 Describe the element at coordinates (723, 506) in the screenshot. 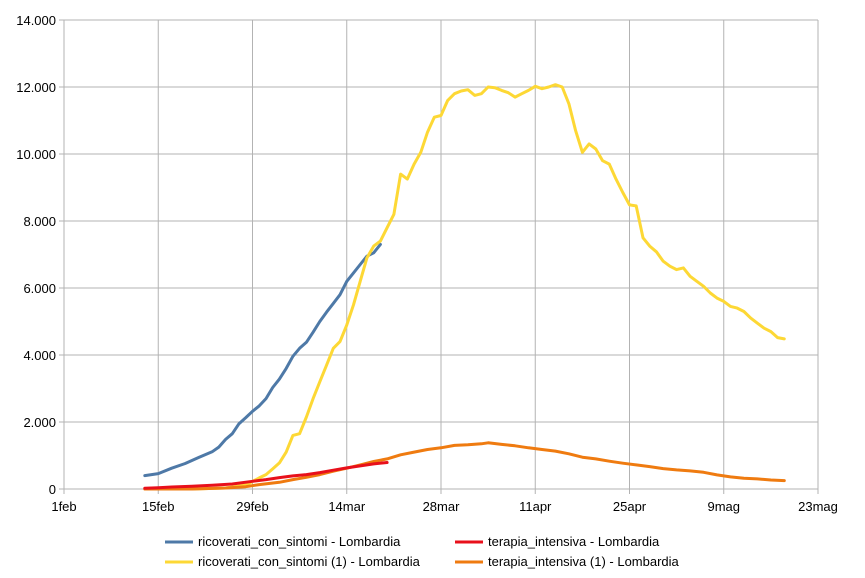

I see `x-tick-label: 9mag` at that location.